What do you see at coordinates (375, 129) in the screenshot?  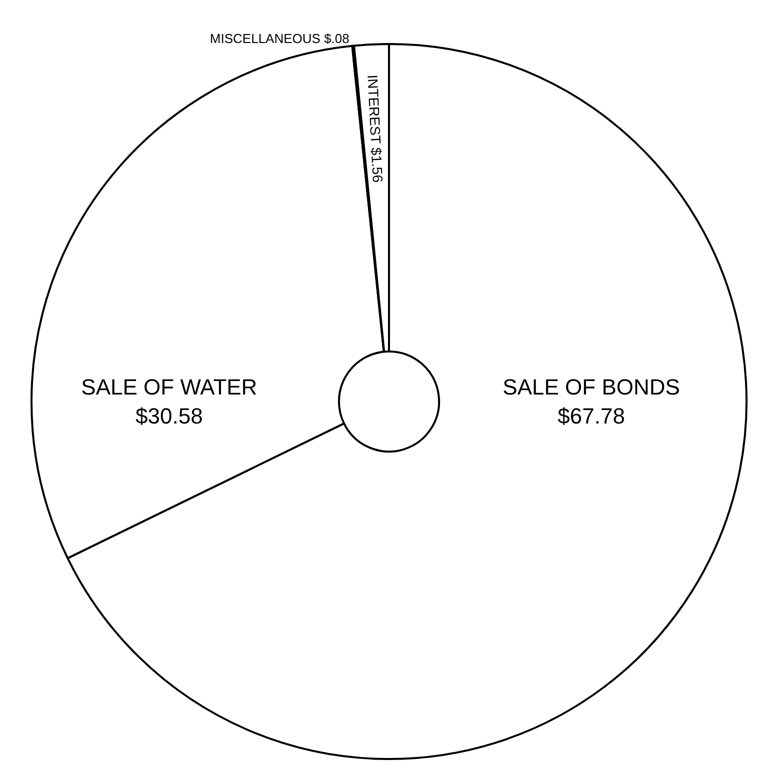 I see `slice-label: INTEREST $1.56` at bounding box center [375, 129].